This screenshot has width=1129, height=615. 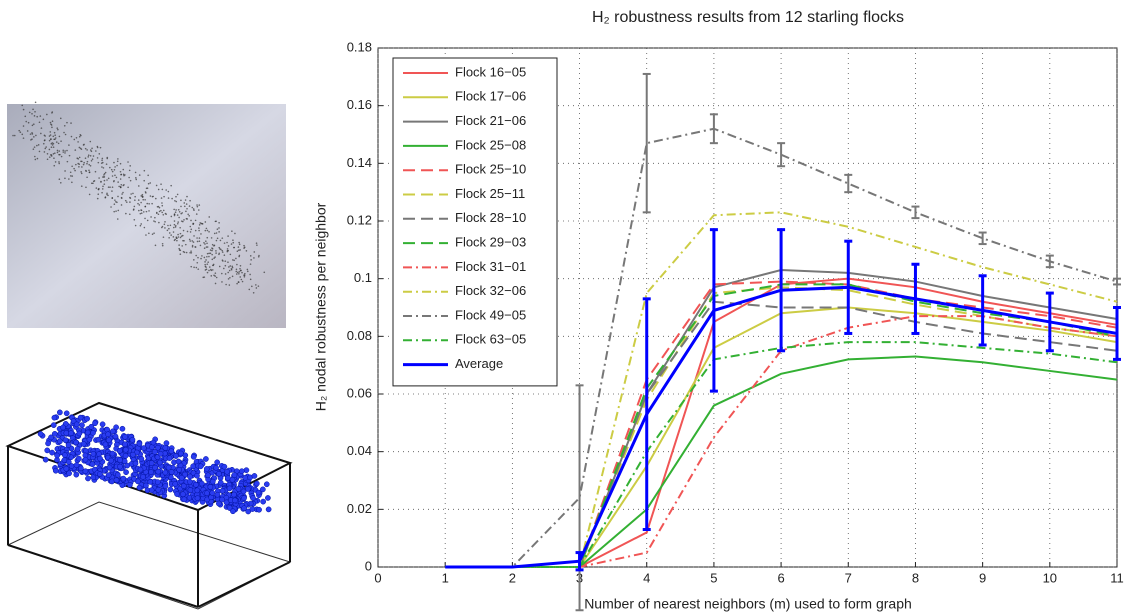 What do you see at coordinates (359, 335) in the screenshot?
I see `y-tick-label: 0.08` at bounding box center [359, 335].